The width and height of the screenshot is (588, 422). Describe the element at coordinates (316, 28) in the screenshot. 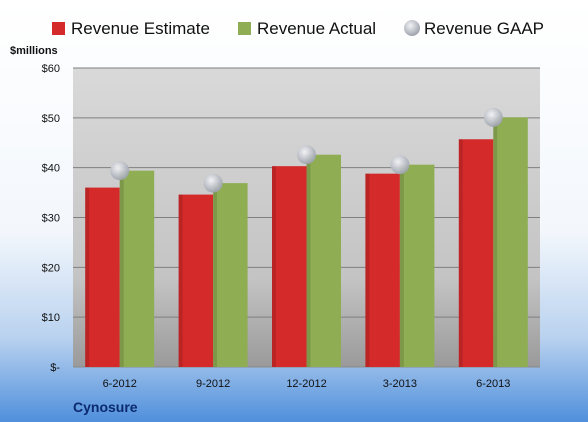

I see `legend-label-revenue-actual: Revenue Actual` at that location.